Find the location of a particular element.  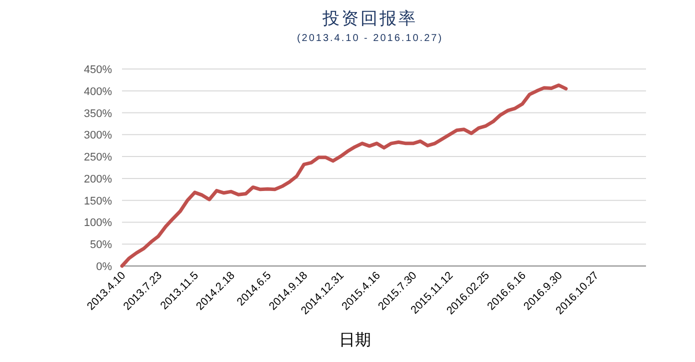

chart-title: 投资回报率 is located at coordinates (370, 18).